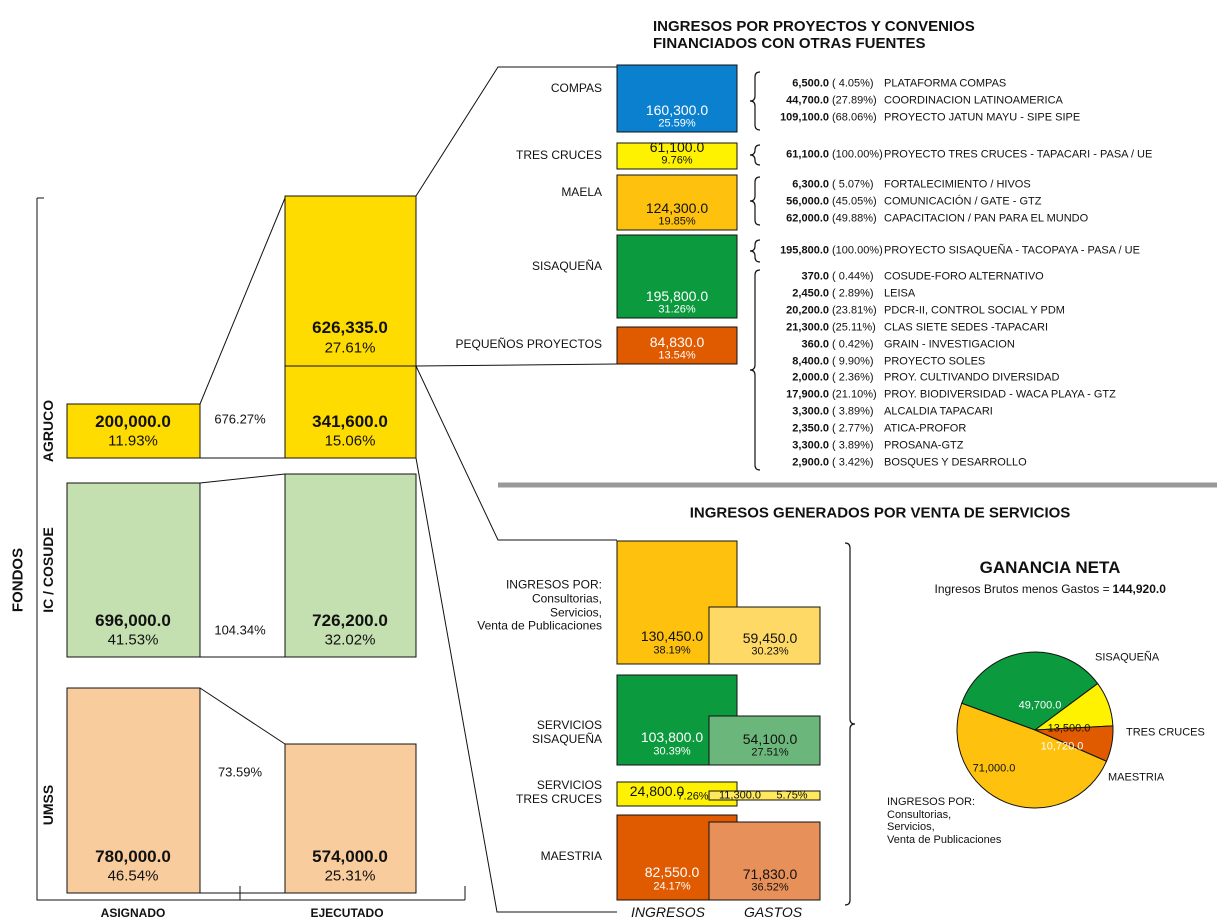 Image resolution: width=1217 pixels, height=923 pixels. I want to click on value: 726,200.0, so click(350, 621).